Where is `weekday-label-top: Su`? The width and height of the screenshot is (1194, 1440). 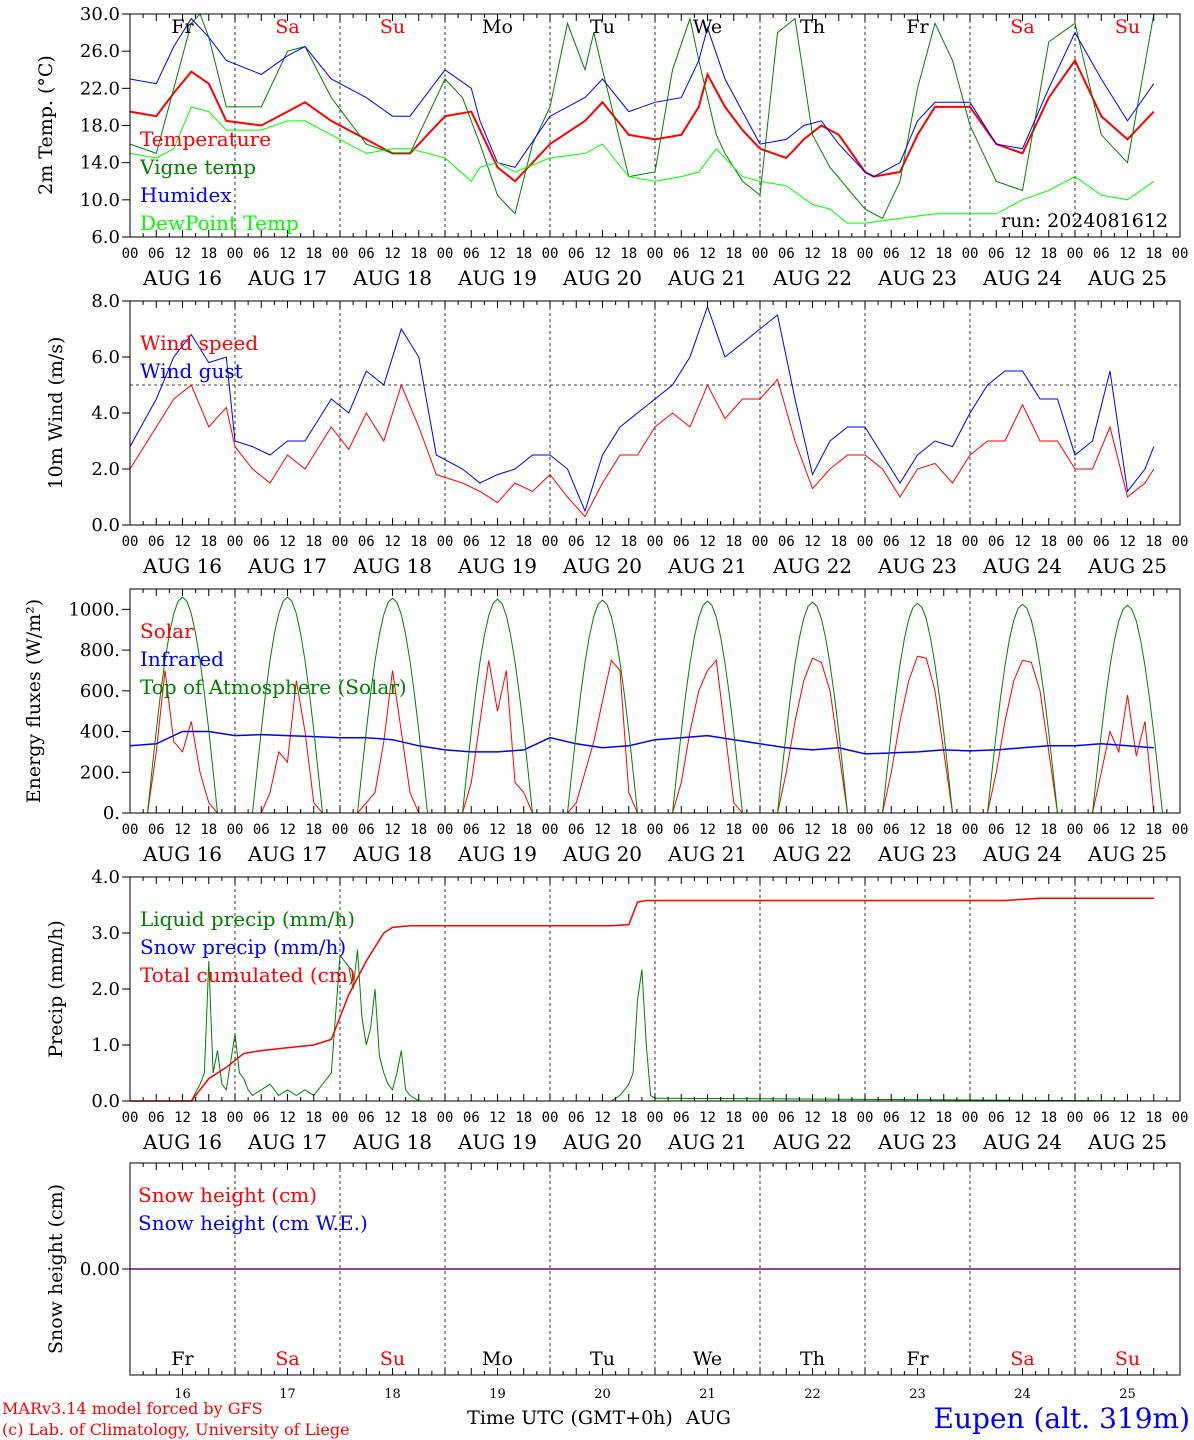 weekday-label-top: Su is located at coordinates (1127, 27).